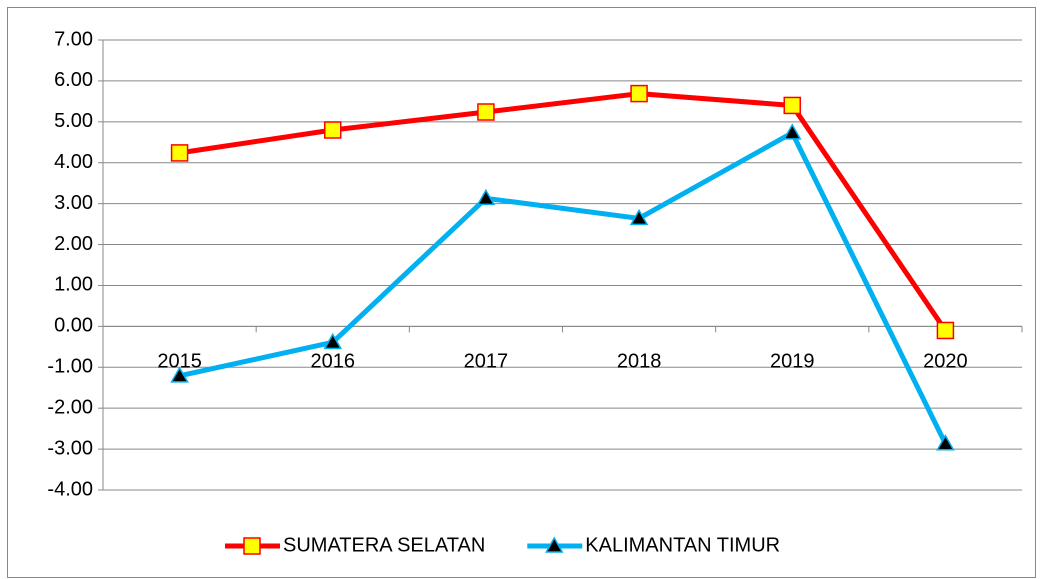  Describe the element at coordinates (73, 203) in the screenshot. I see `y-tick-label: 3.00` at that location.